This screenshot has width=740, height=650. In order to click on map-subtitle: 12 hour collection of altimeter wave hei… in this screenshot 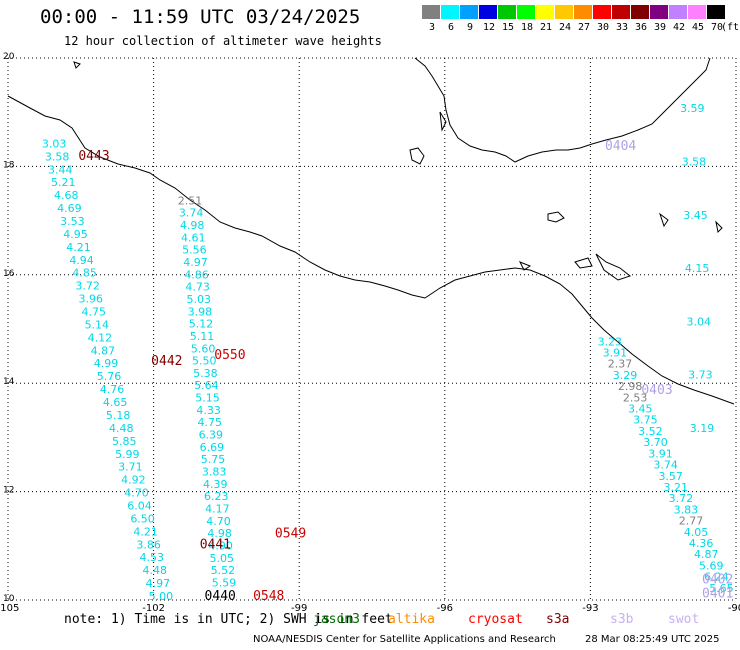, I will do `click(223, 41)`.